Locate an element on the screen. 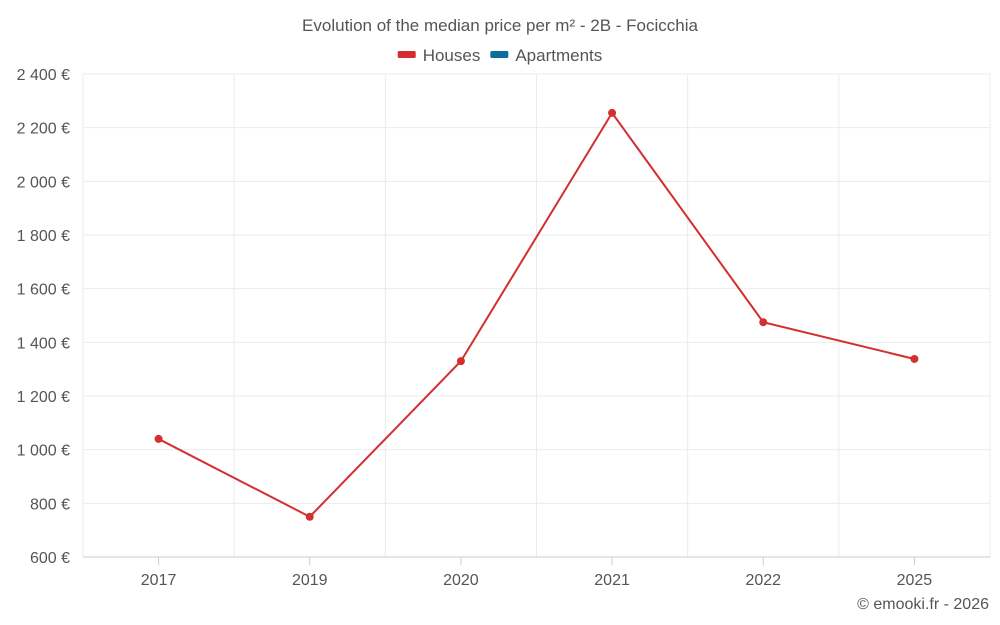  y-tick-label: 2 400 € is located at coordinates (43, 75).